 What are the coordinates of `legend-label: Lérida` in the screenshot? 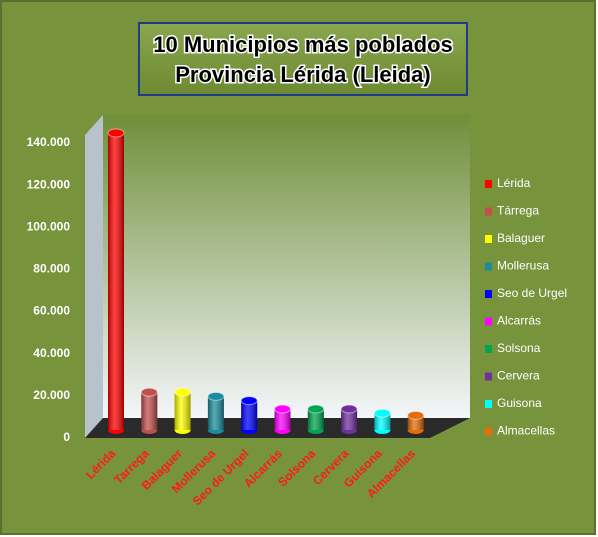 It's located at (514, 183).